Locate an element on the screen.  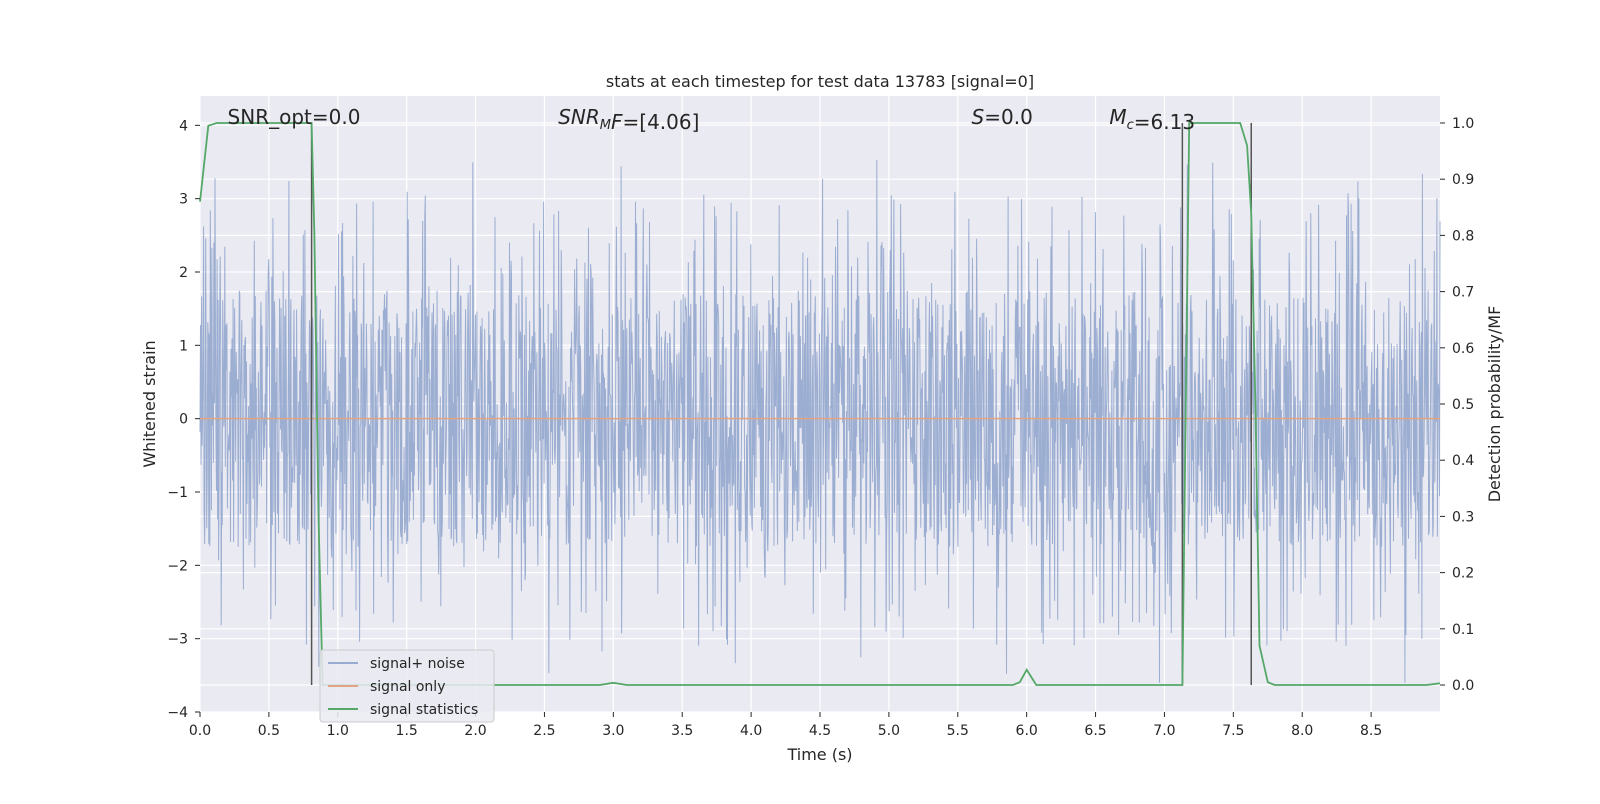
y2-axis-label: Detection probability/MF is located at coordinates (1494, 404).